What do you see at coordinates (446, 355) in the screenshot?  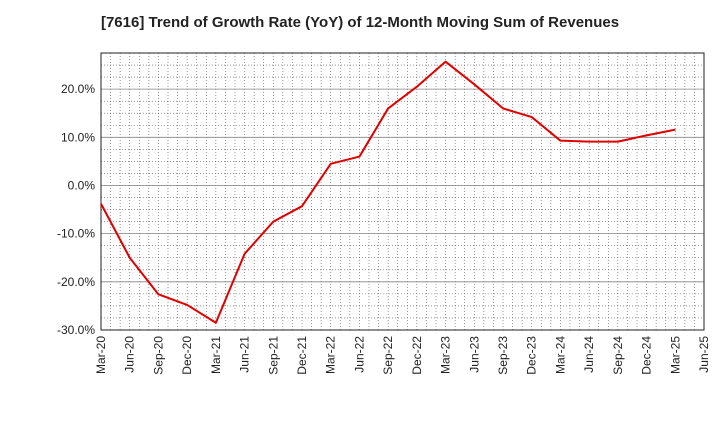 I see `x-tick-label: Mar-23` at bounding box center [446, 355].